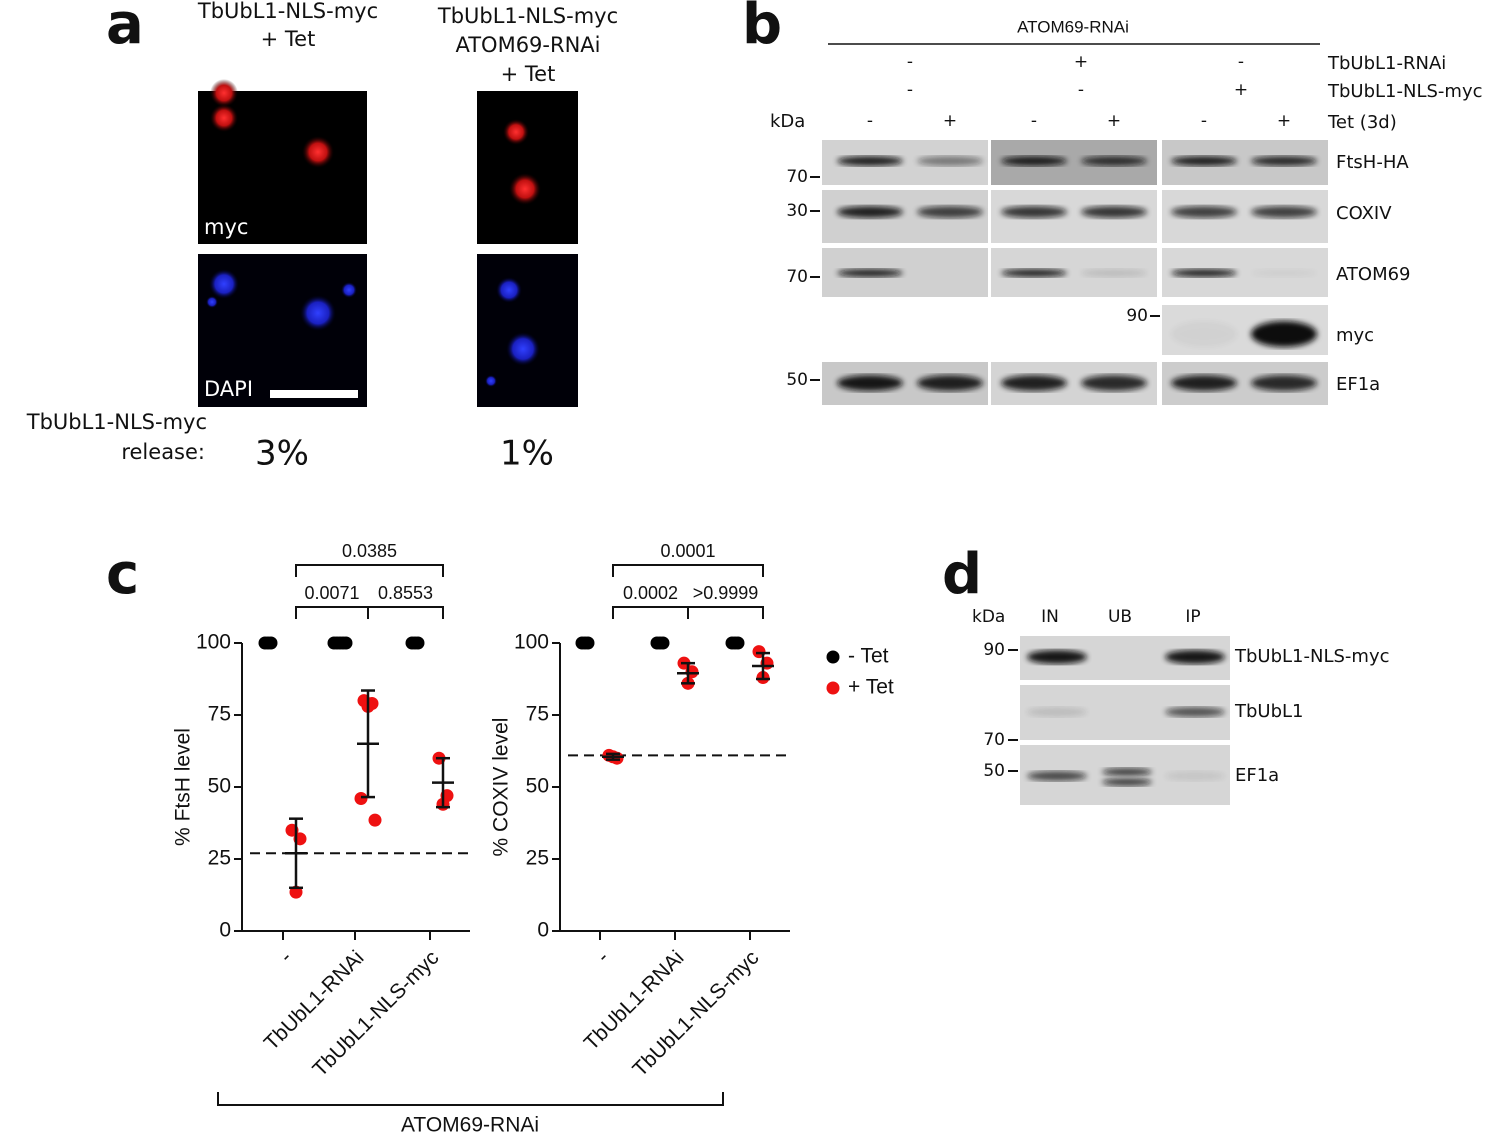  I want to click on blot-label: ATOM69, so click(1373, 274).